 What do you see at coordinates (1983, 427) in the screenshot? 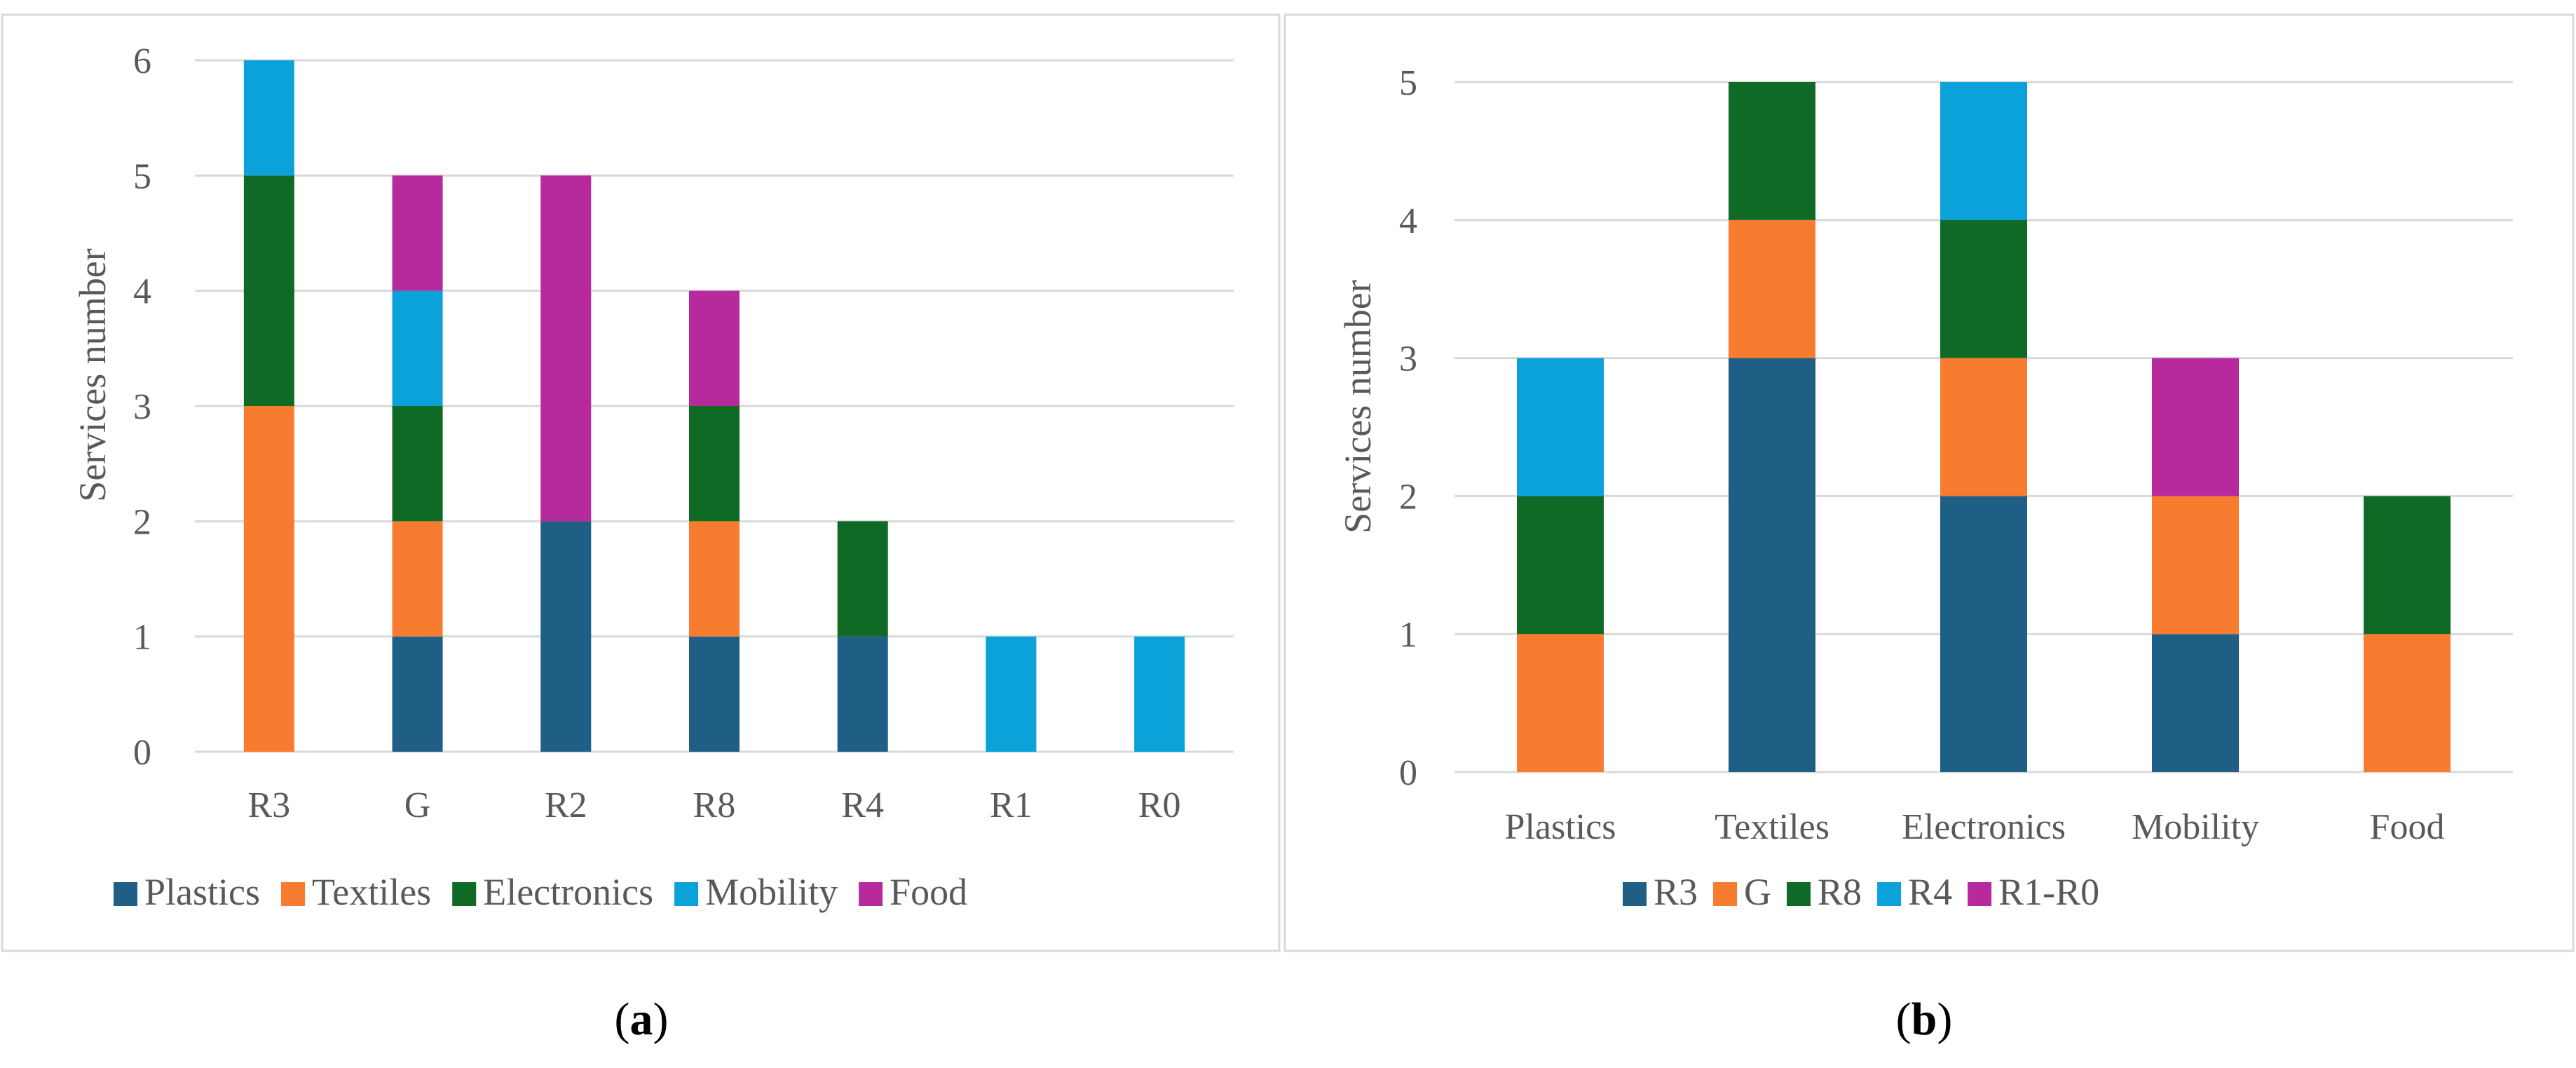
I see `b-bar-electronics-g` at bounding box center [1983, 427].